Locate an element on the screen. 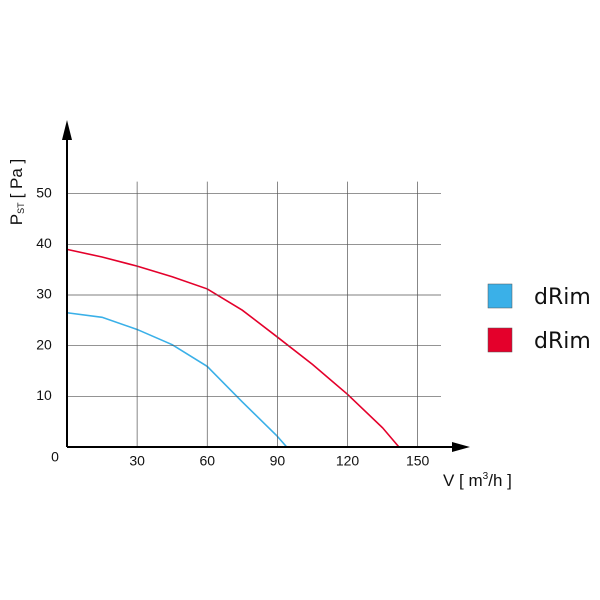 Image resolution: width=600 pixels, height=600 pixels. y-axis-arrow is located at coordinates (67, 130).